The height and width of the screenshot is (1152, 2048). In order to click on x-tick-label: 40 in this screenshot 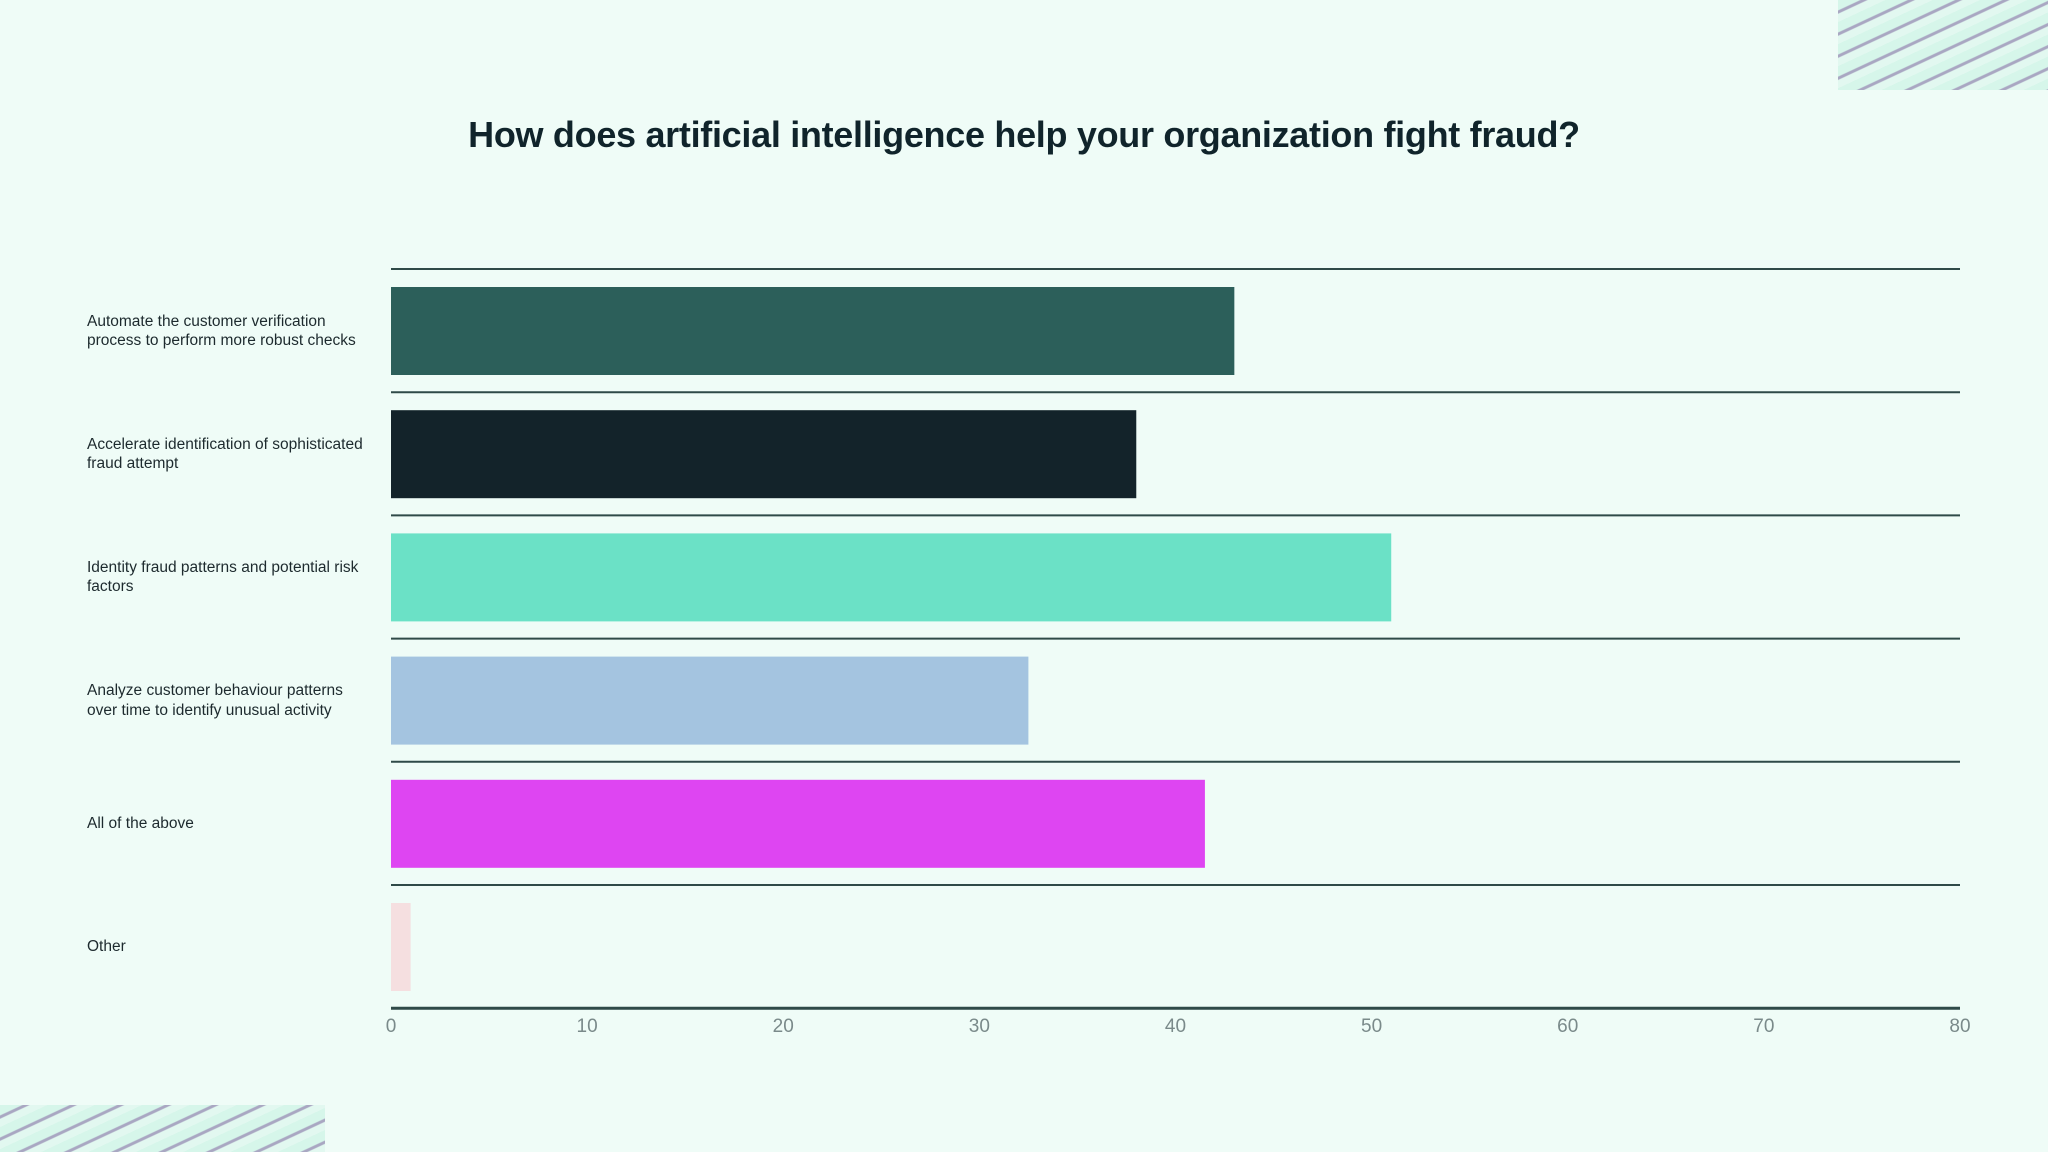, I will do `click(1175, 1026)`.